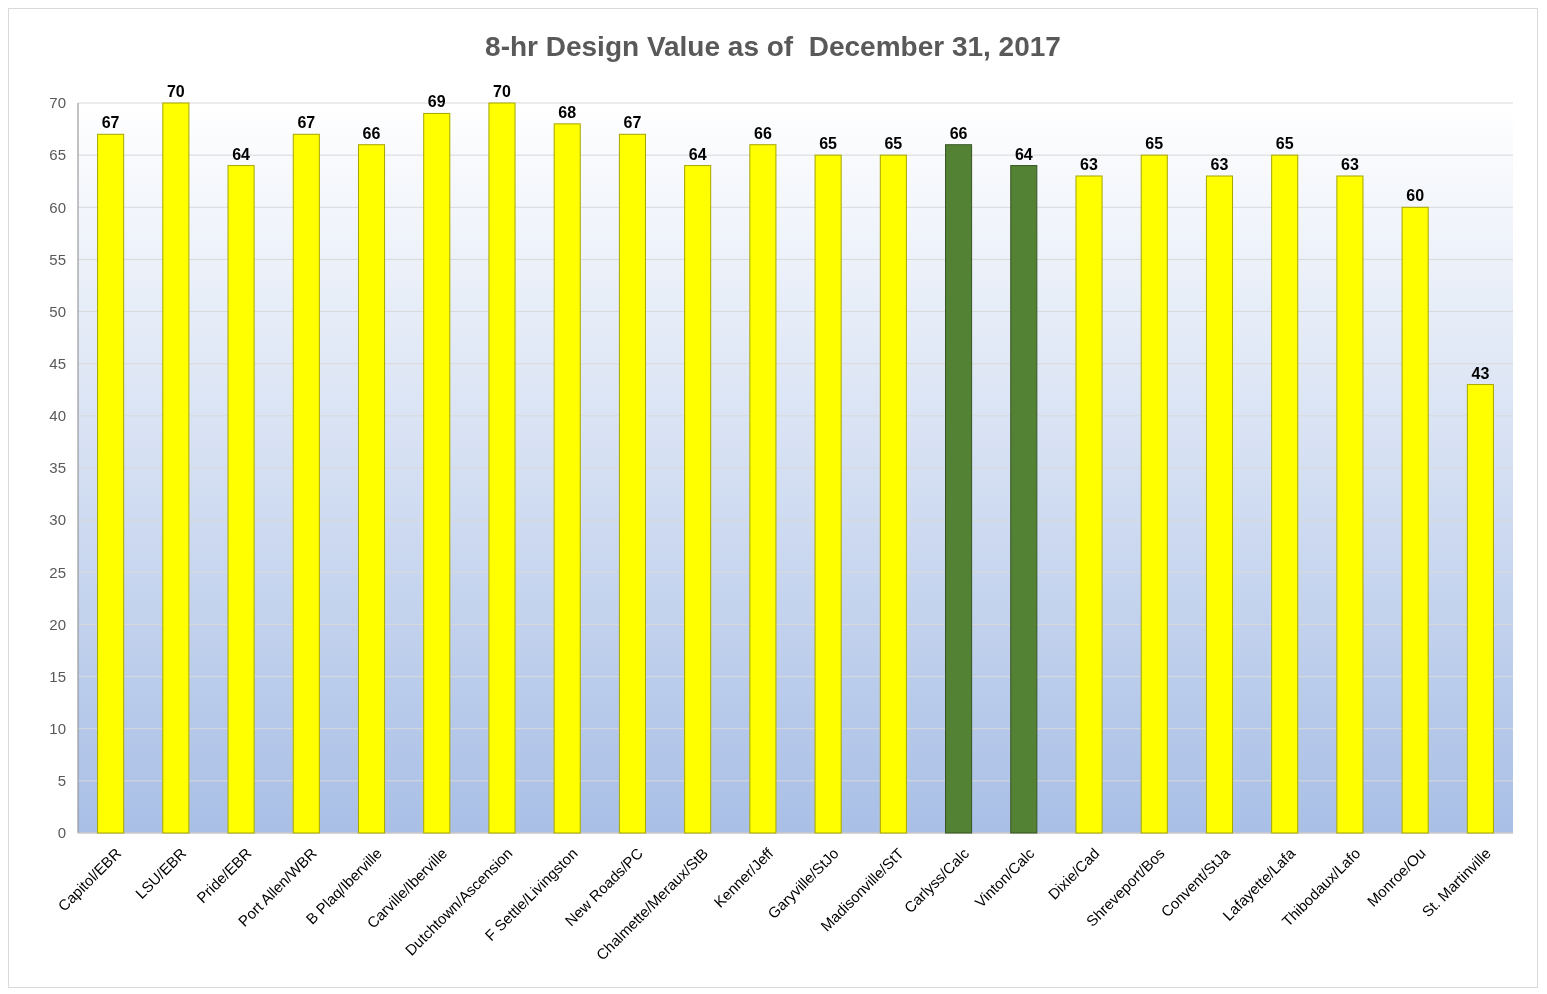 This screenshot has height=994, width=1547. Describe the element at coordinates (61, 781) in the screenshot. I see `y-tick-label: 5` at that location.